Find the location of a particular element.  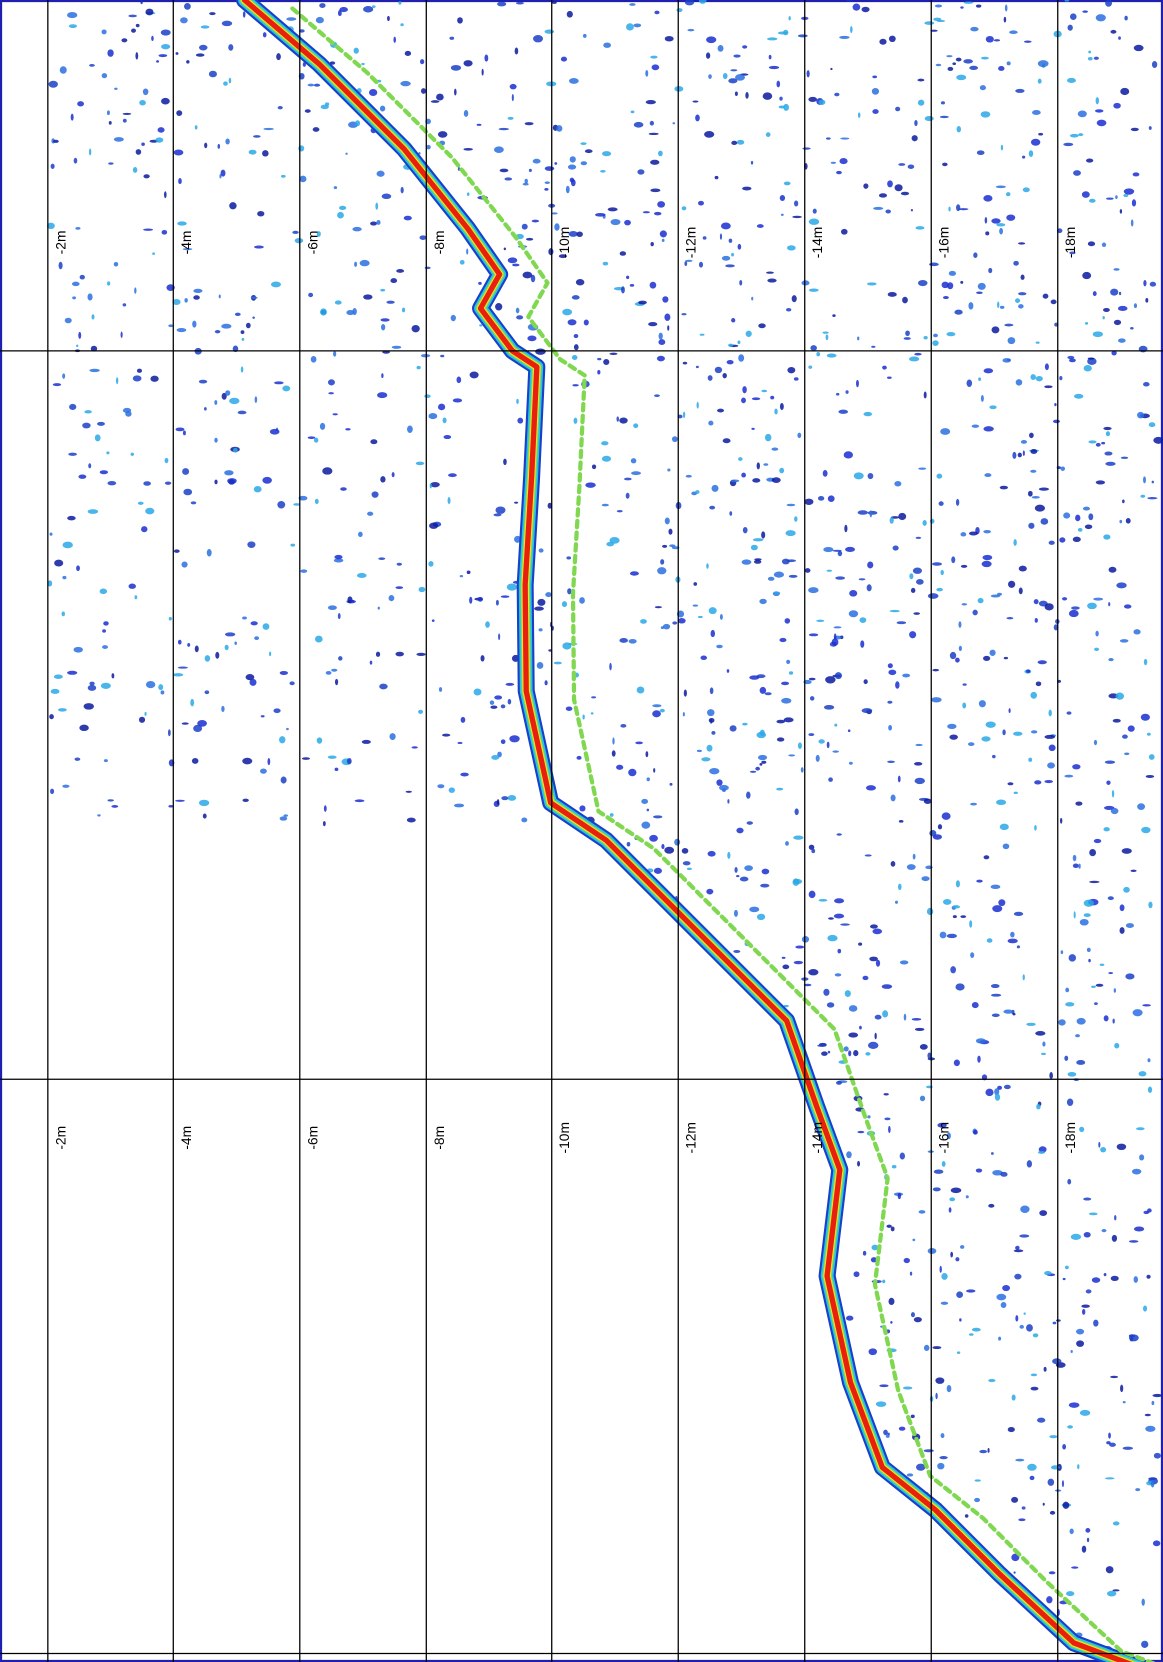

depth-label: -12m is located at coordinates (691, 1137).